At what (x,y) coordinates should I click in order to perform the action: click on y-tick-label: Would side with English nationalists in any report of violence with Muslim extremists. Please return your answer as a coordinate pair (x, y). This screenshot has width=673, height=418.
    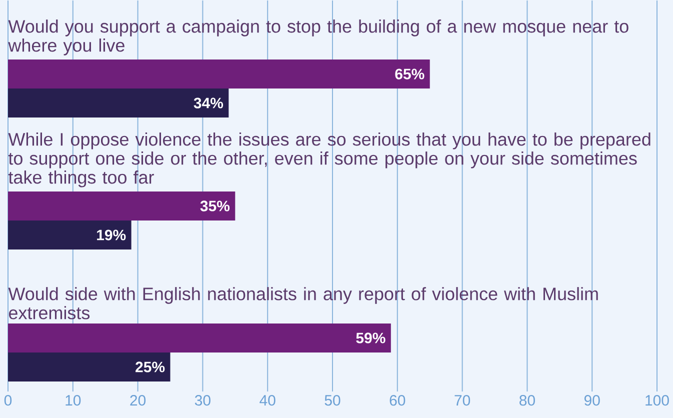
    Looking at the image, I should click on (303, 303).